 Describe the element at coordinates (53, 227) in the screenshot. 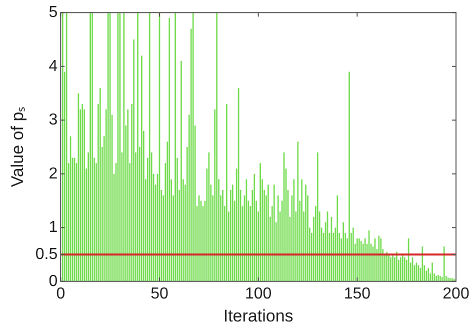

I see `y-tick-label: 1` at that location.